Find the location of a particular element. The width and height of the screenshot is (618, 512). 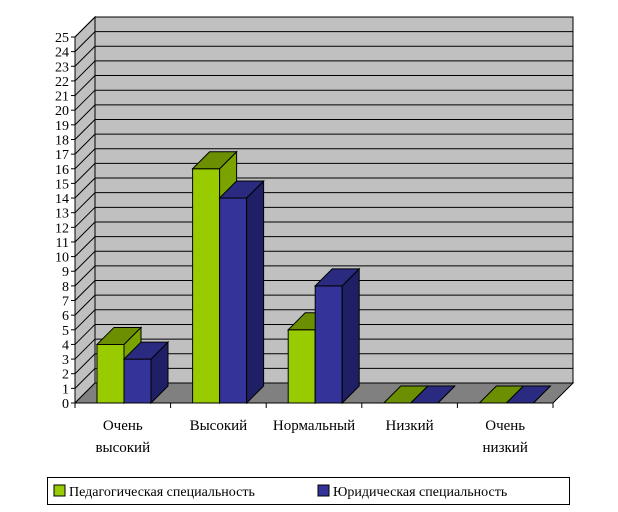

y-tick-label: 15 is located at coordinates (62, 184).